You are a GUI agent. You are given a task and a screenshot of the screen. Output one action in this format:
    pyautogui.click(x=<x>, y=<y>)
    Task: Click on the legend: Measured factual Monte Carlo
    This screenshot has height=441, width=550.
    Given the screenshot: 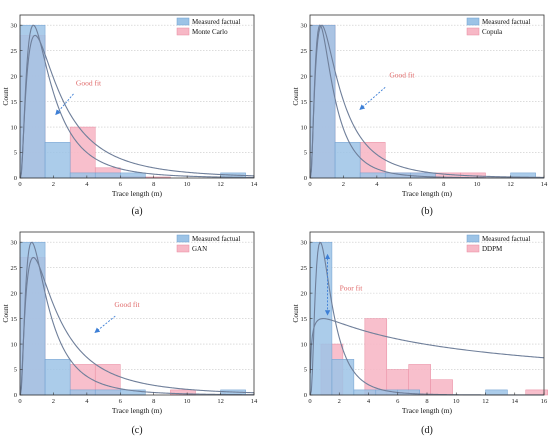 What is the action you would take?
    pyautogui.click(x=208, y=26)
    